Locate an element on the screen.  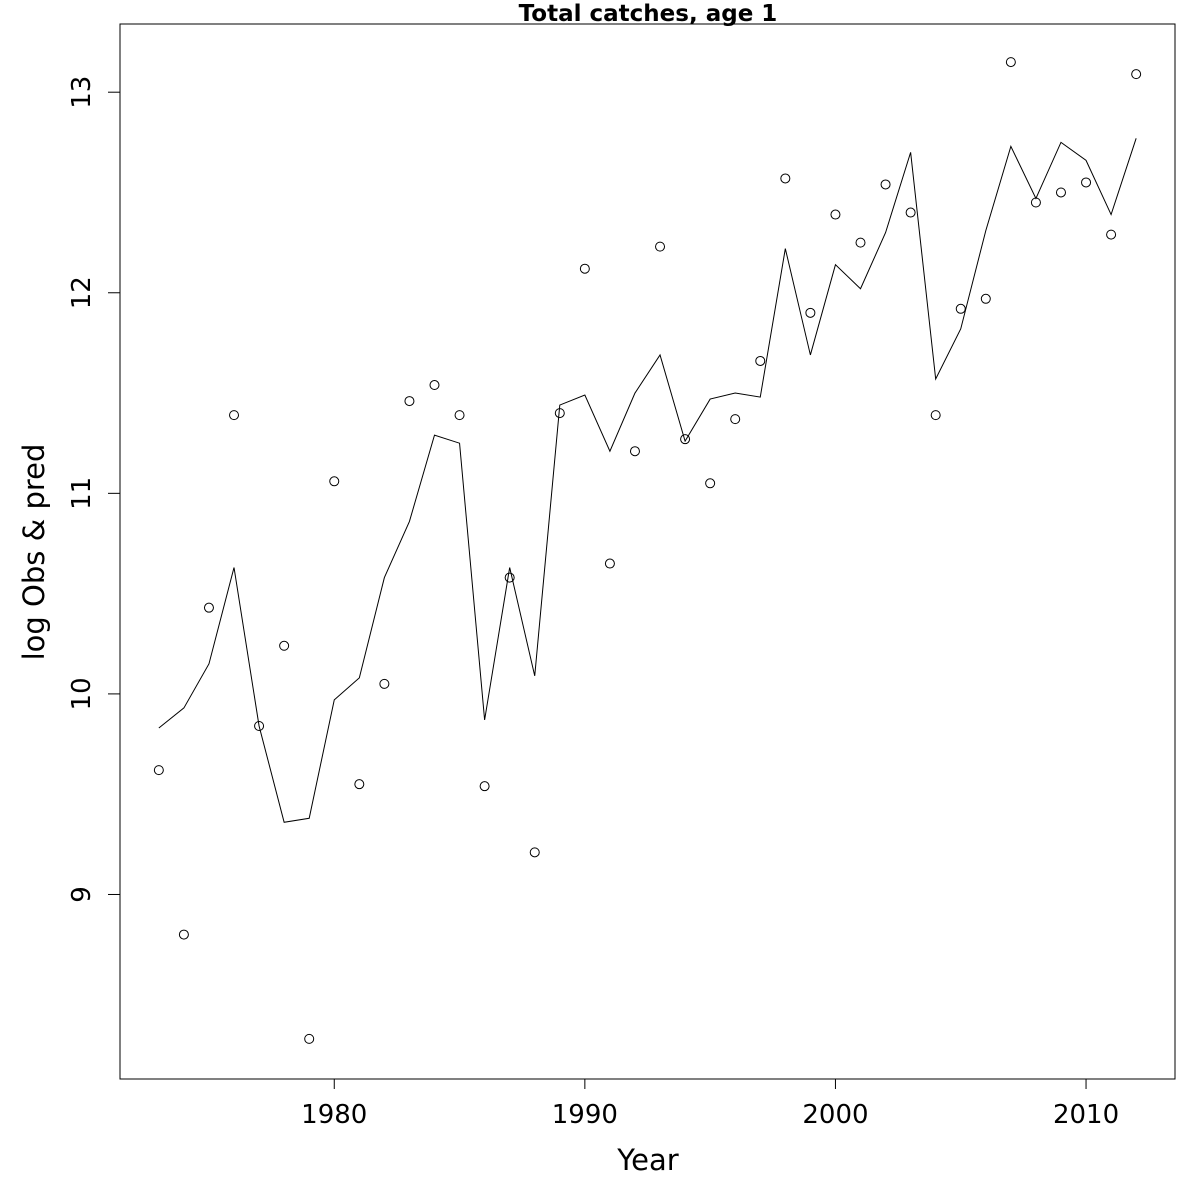
observed-point-2002 is located at coordinates (885, 184).